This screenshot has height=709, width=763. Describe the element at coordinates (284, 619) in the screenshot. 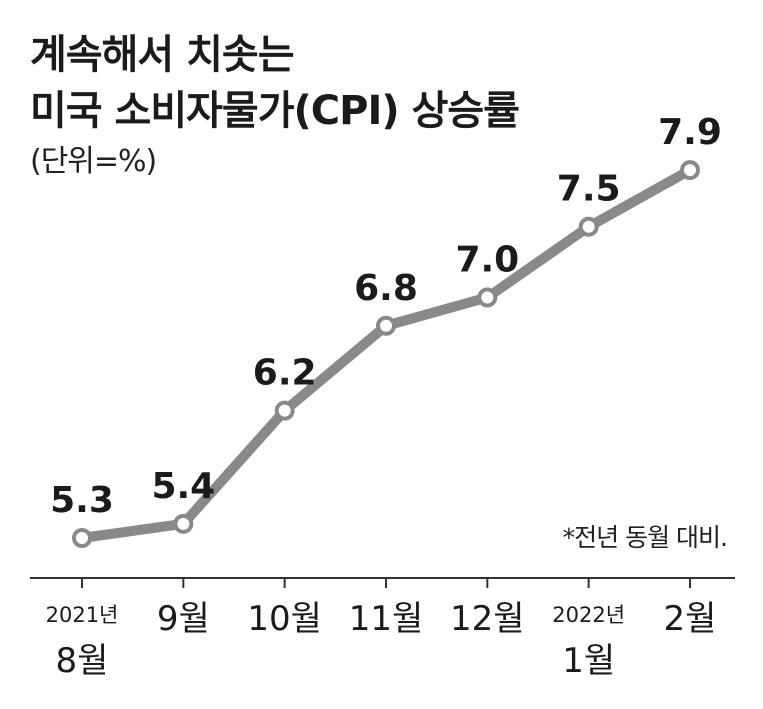

I see `x-label-month-2: 10월` at that location.